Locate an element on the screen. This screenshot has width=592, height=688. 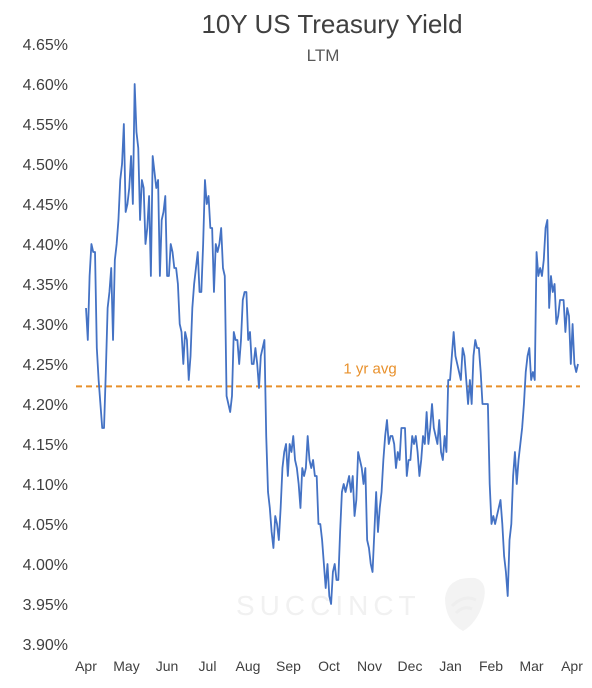
y-tick-label: 4.35% is located at coordinates (45, 285).